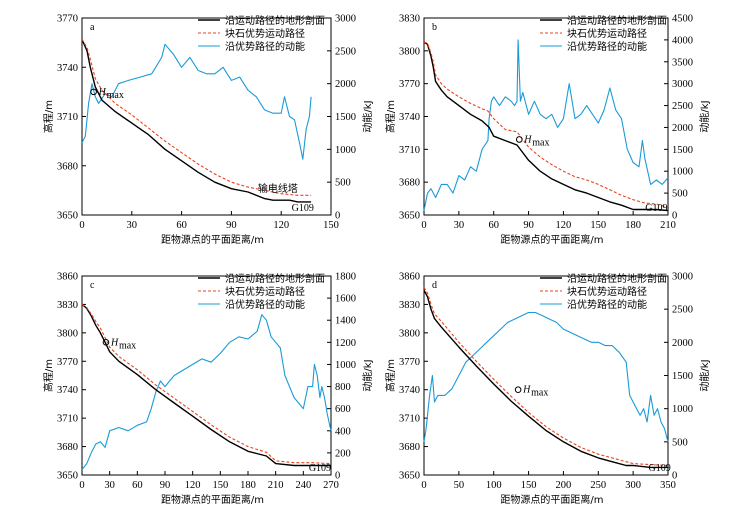  I want to click on x-tick-label: 60, so click(137, 485).